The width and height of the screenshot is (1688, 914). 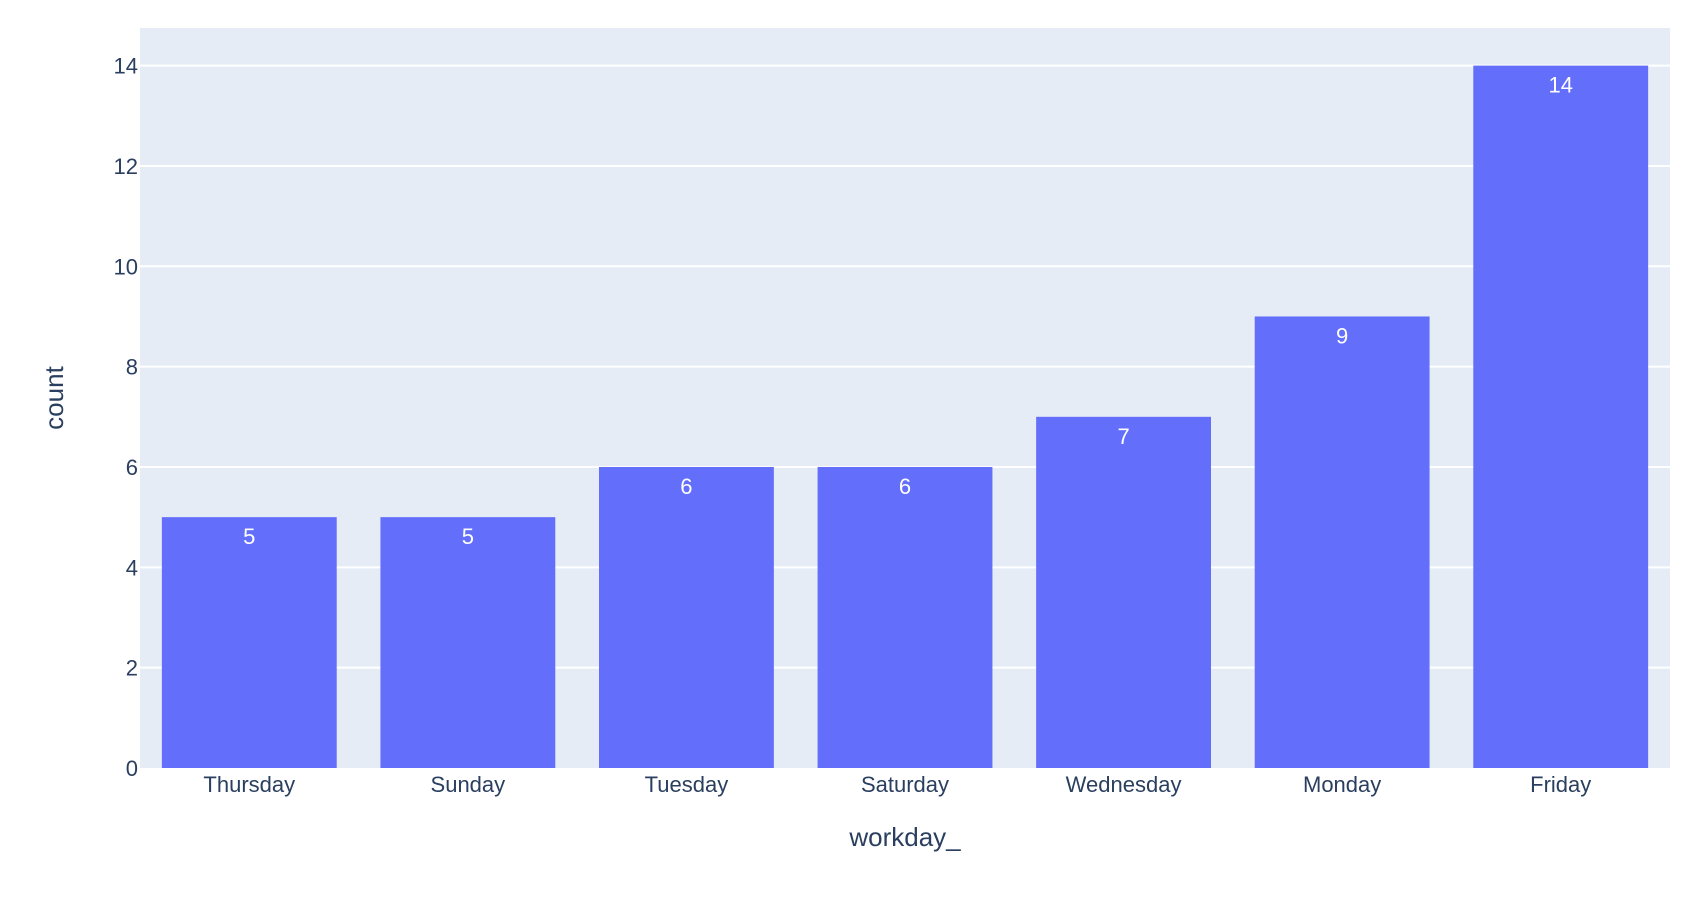 What do you see at coordinates (905, 617) in the screenshot?
I see `bar-saturday` at bounding box center [905, 617].